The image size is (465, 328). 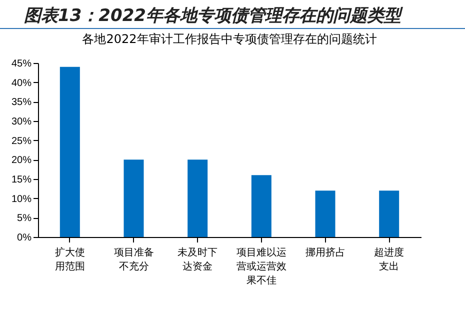 What do you see at coordinates (389, 259) in the screenshot?
I see `x-tick-label: 超进度支出` at bounding box center [389, 259].